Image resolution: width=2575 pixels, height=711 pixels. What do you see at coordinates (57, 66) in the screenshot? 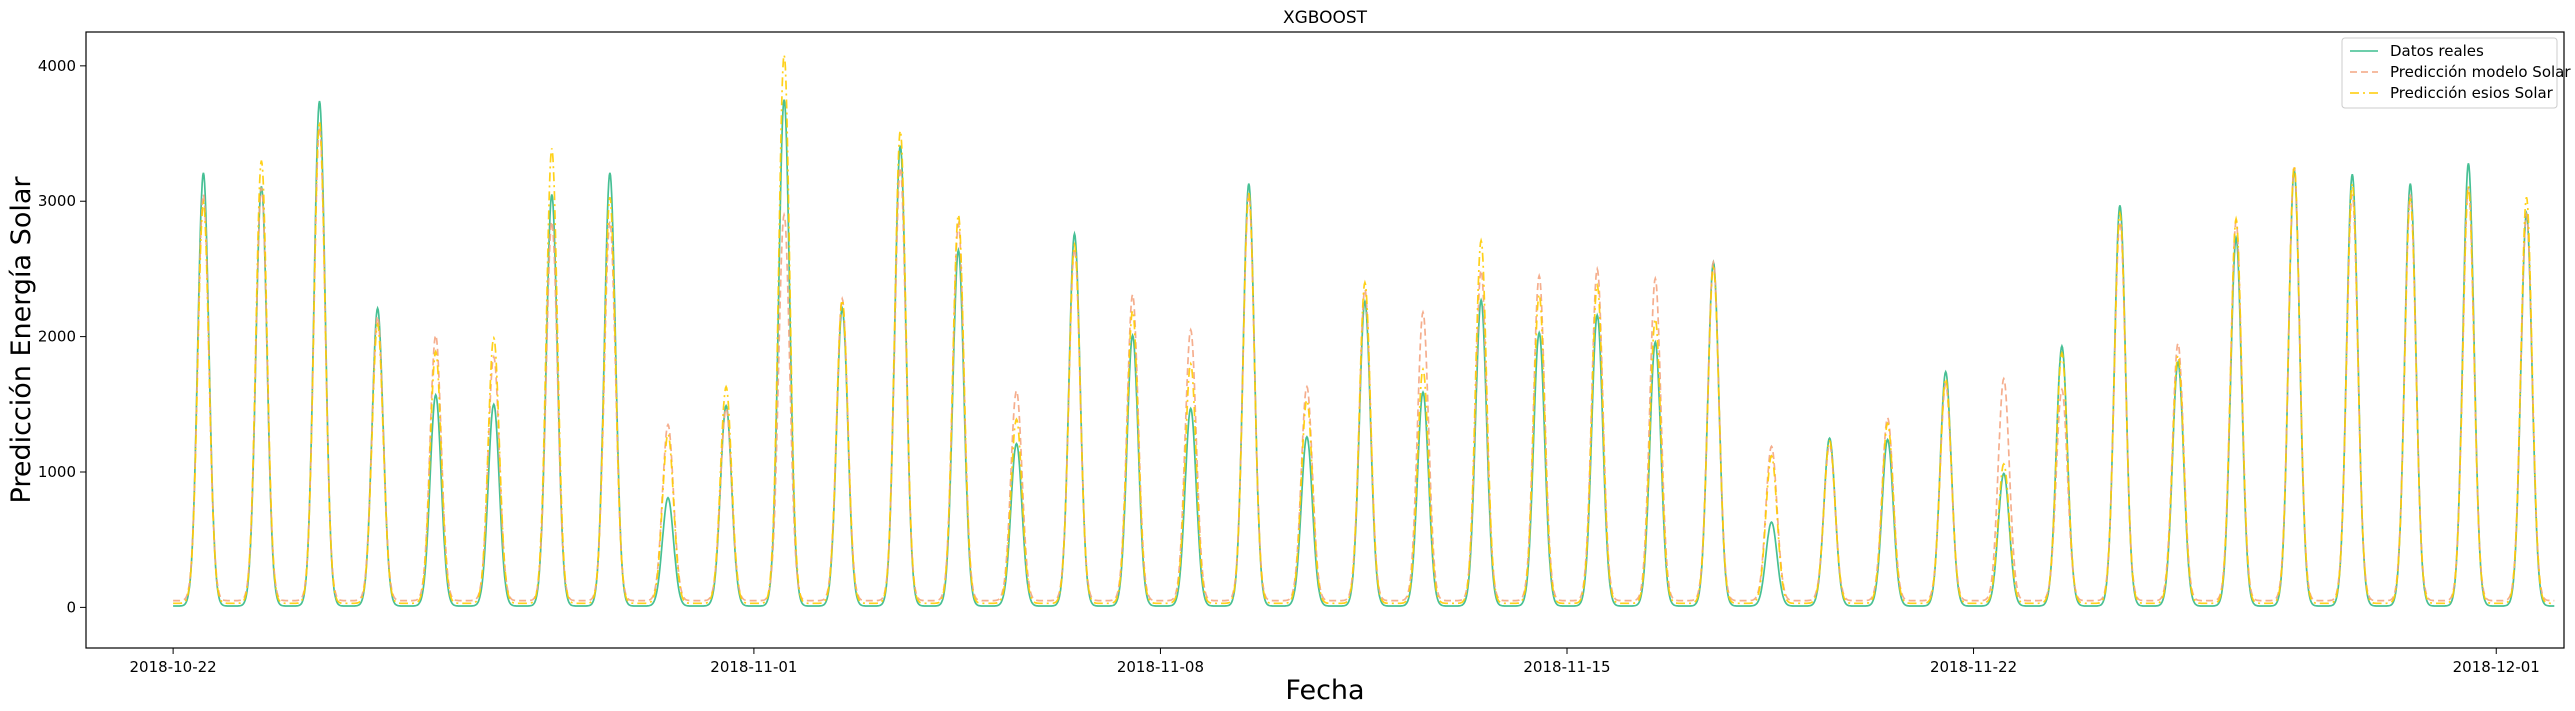
I see `y-tick-label: 4000` at bounding box center [57, 66].